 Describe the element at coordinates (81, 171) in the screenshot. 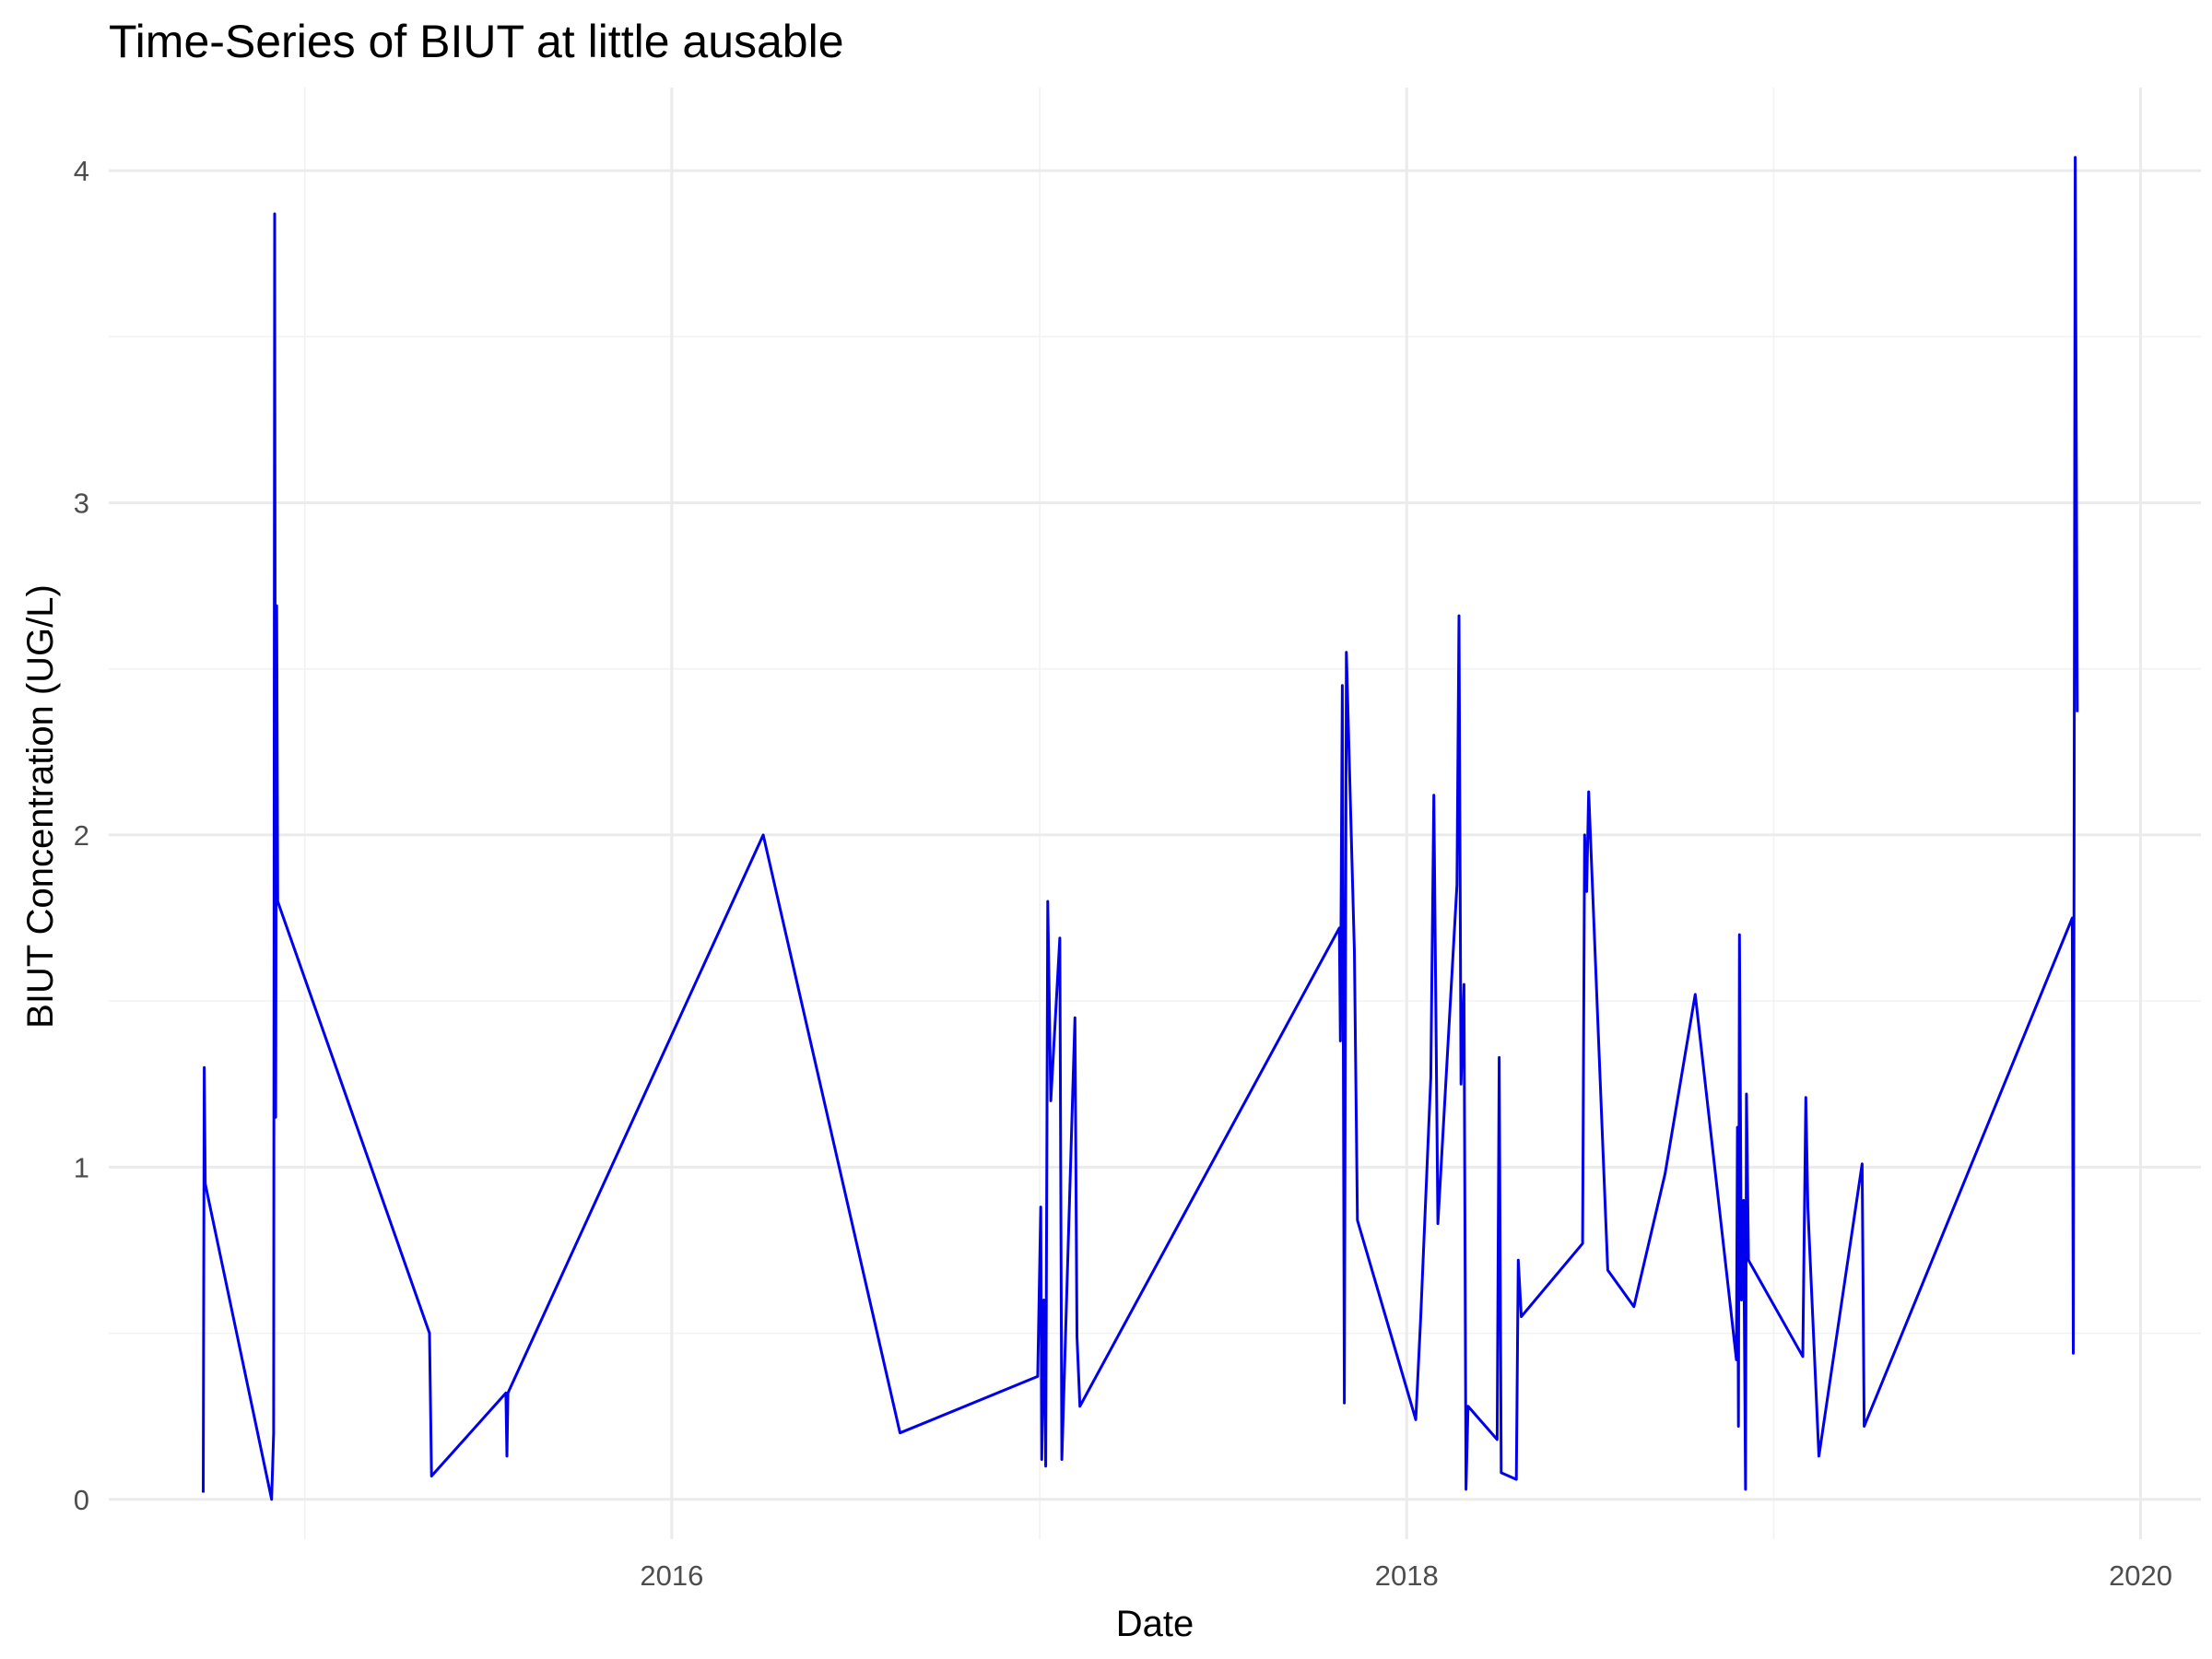

I see `y-tick-label: 4` at that location.